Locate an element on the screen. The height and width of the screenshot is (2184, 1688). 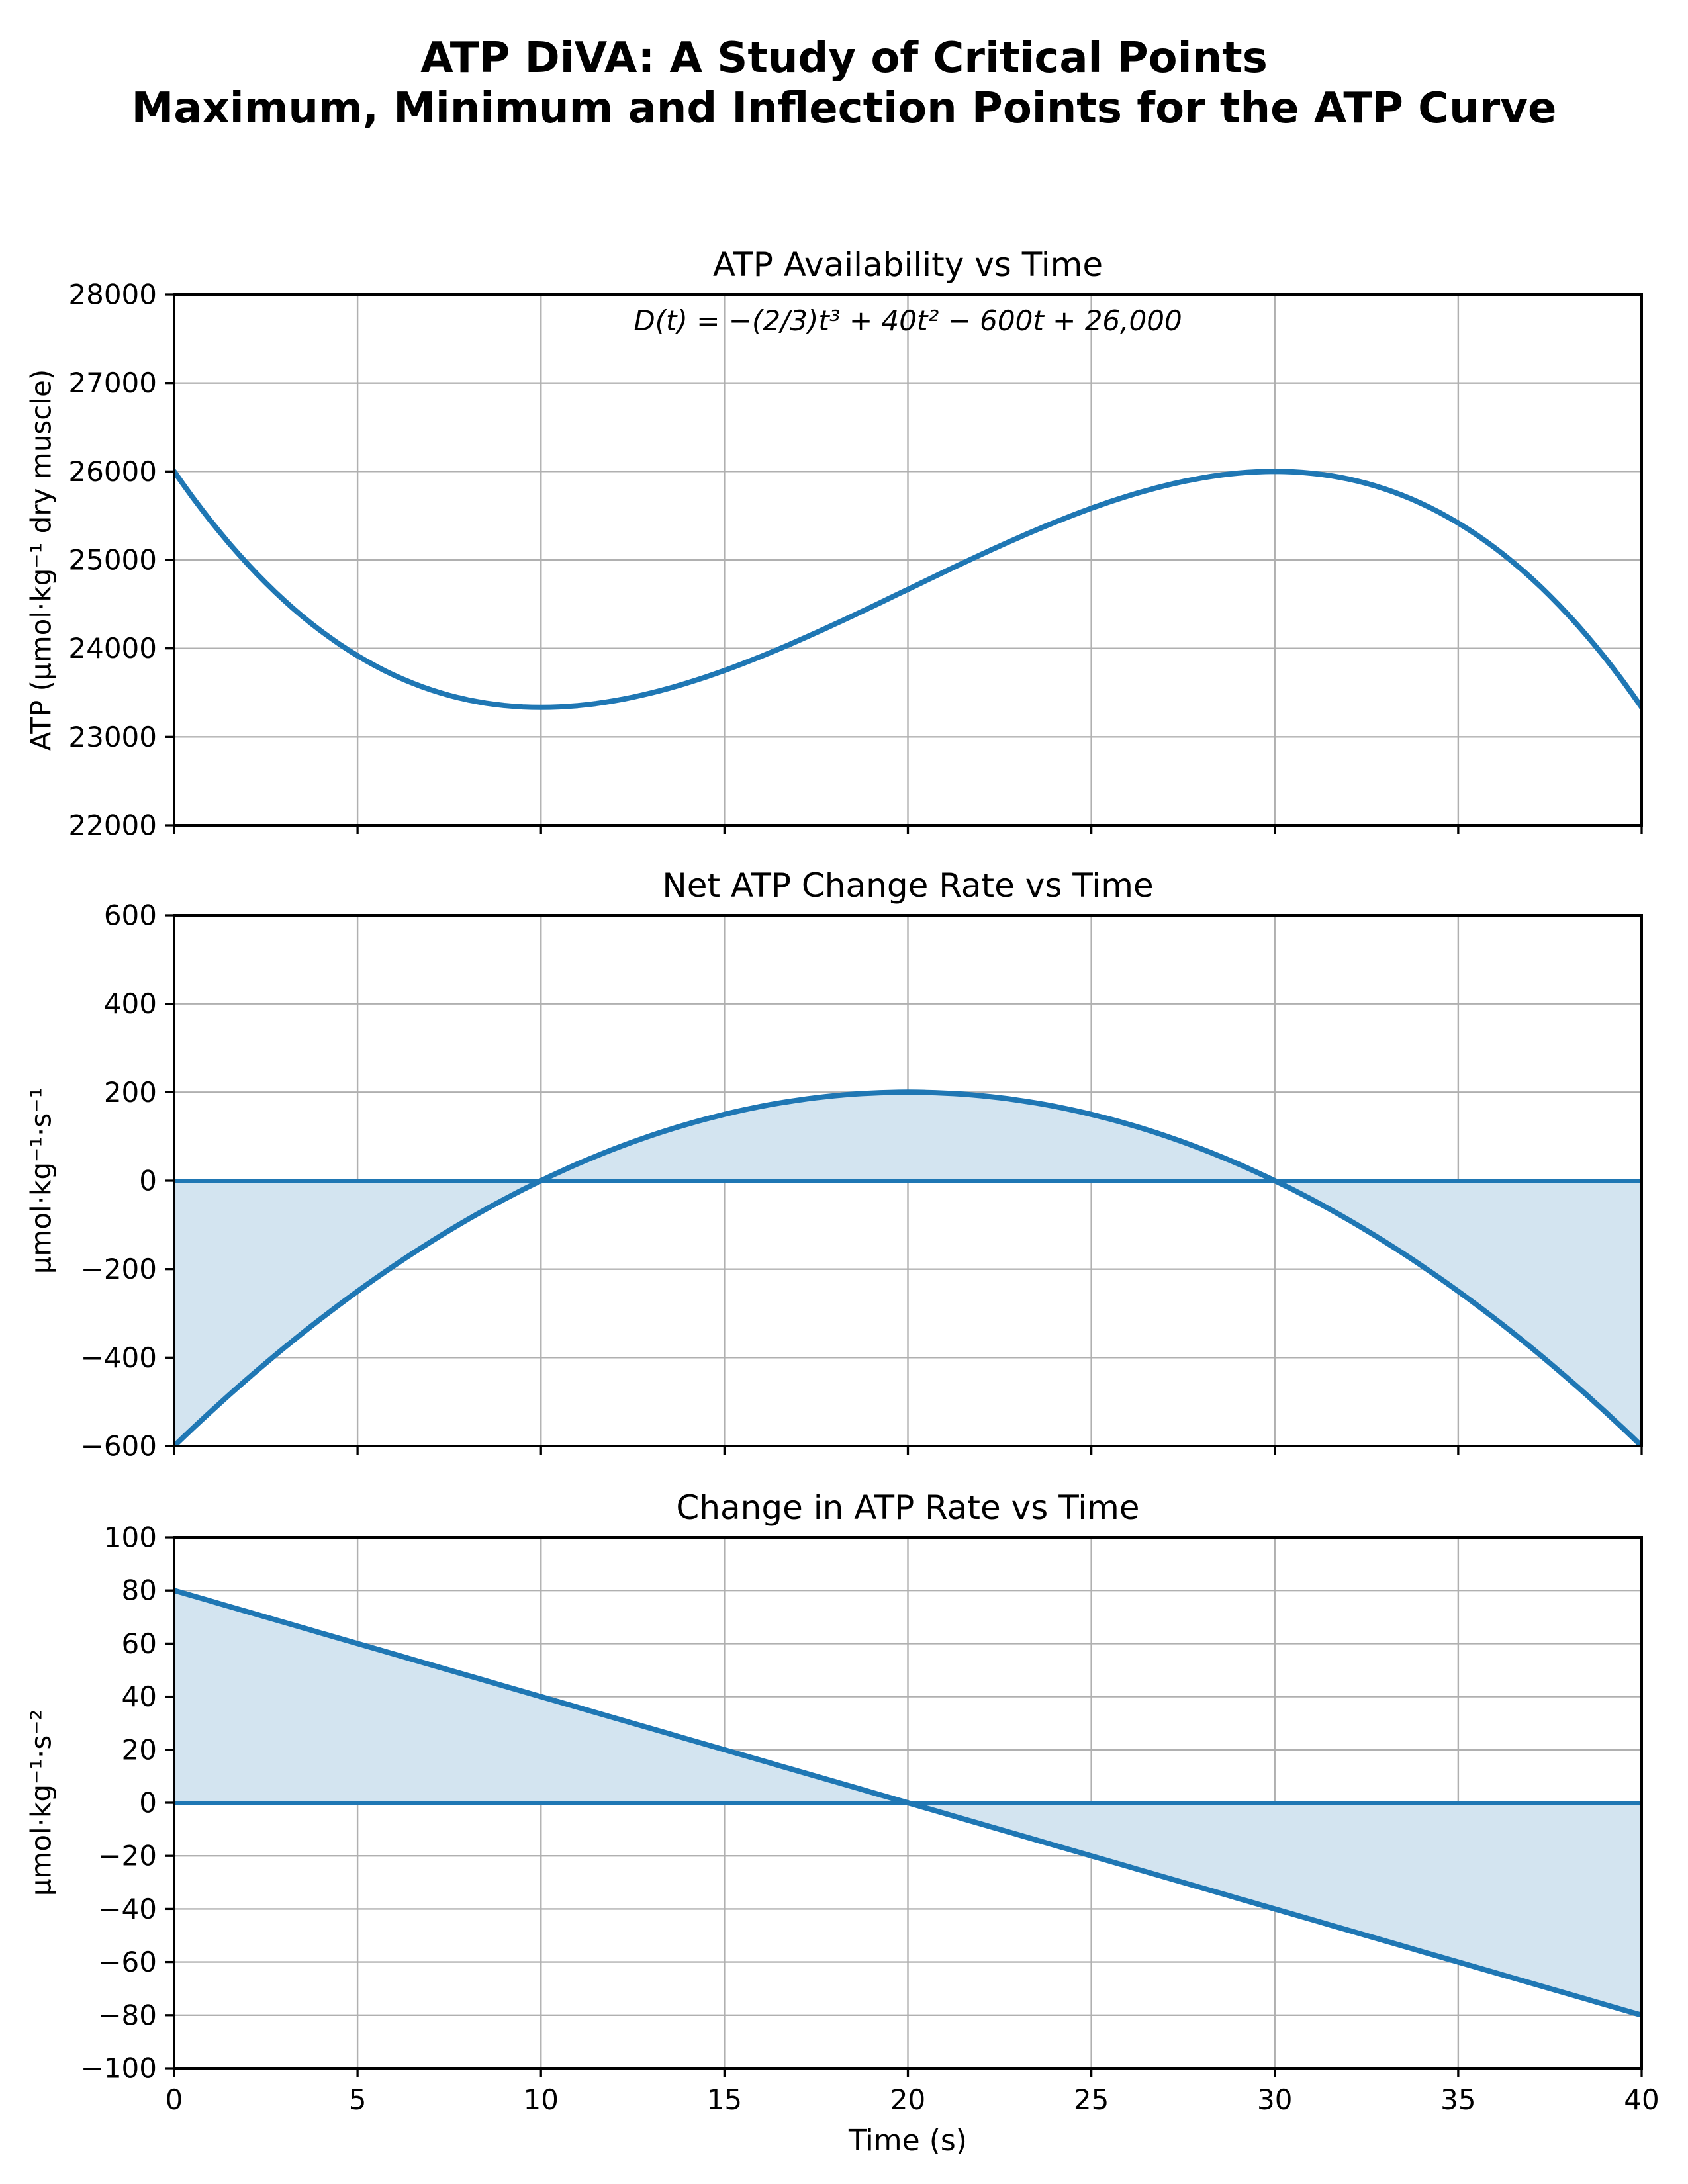
y-tick-label: 23000 is located at coordinates (112, 737).